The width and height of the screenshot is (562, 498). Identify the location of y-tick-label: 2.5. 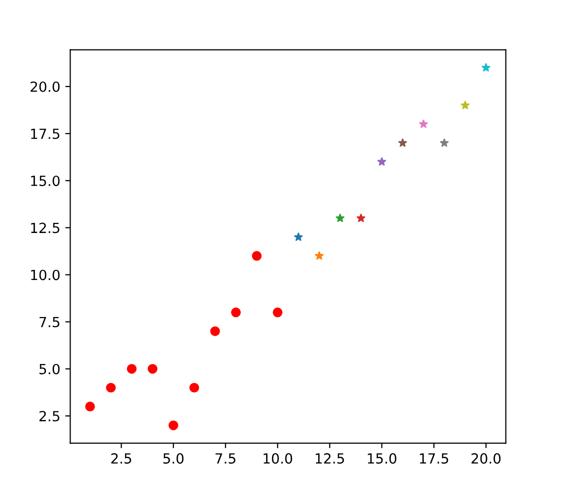
(49, 416).